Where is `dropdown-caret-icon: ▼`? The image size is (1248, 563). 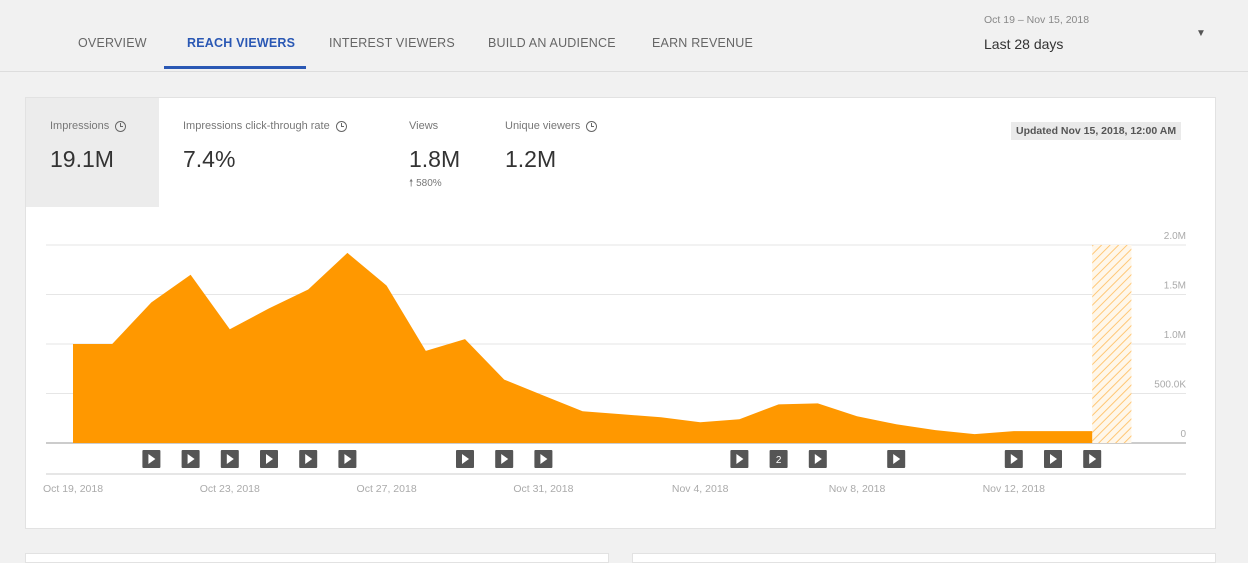
dropdown-caret-icon: ▼ is located at coordinates (1201, 33).